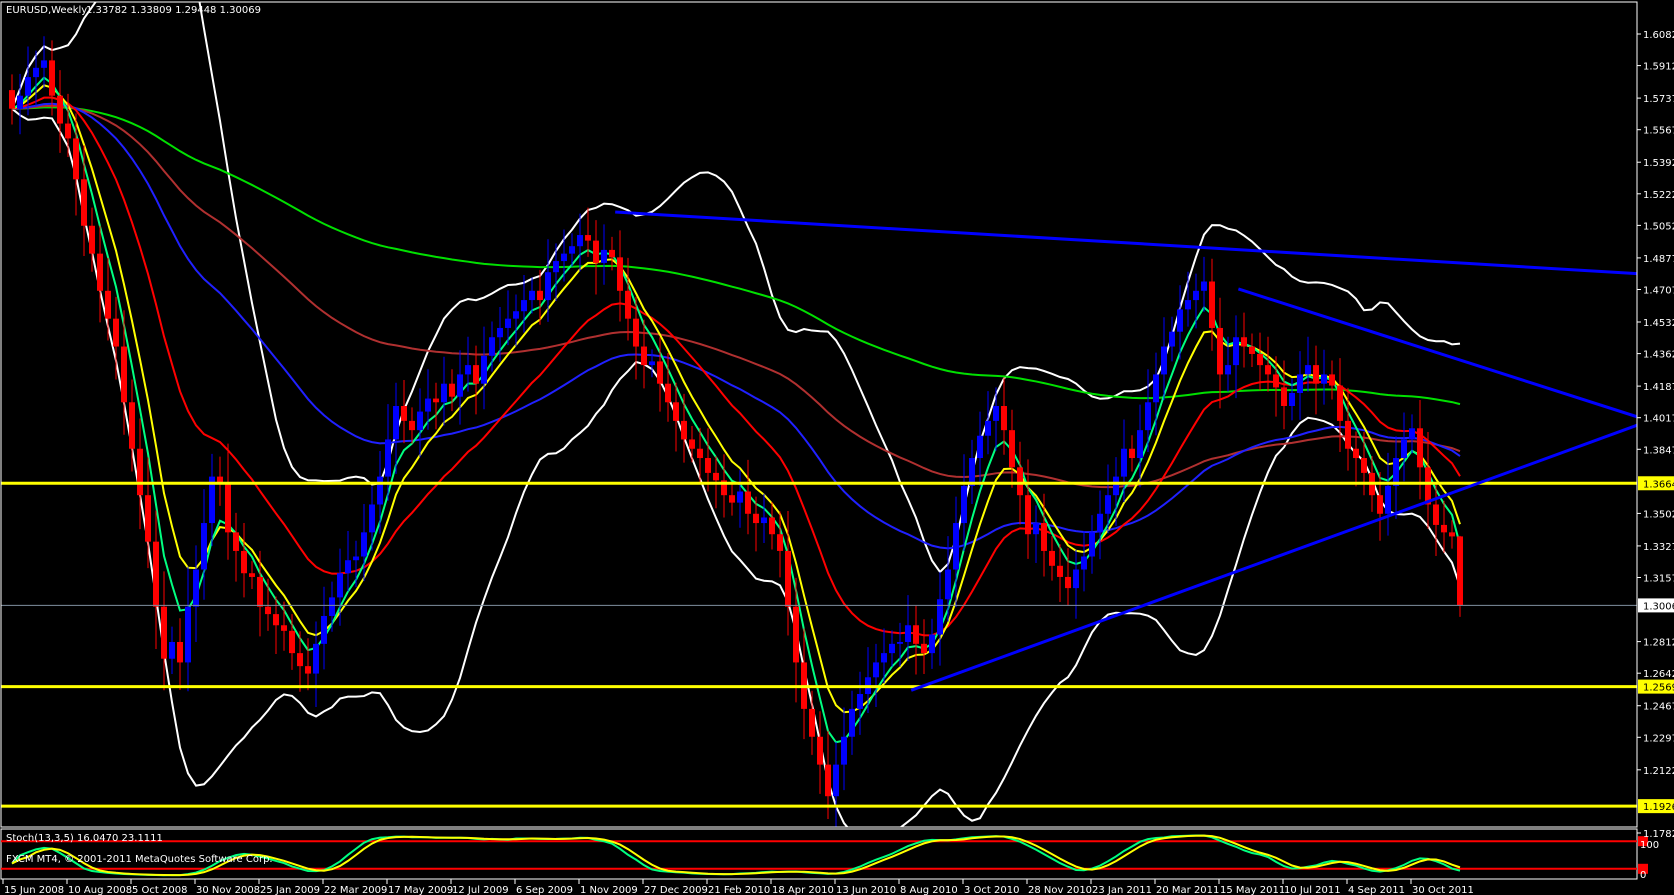  I want to click on price-tick-label: 1.48770, so click(1658, 259).